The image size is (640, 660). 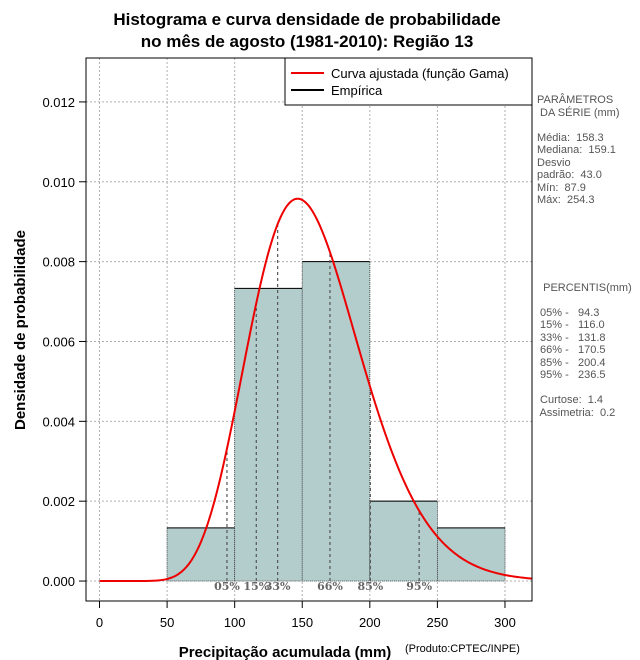 I want to click on y-tick-label-6: 0.012, so click(x=58, y=102).